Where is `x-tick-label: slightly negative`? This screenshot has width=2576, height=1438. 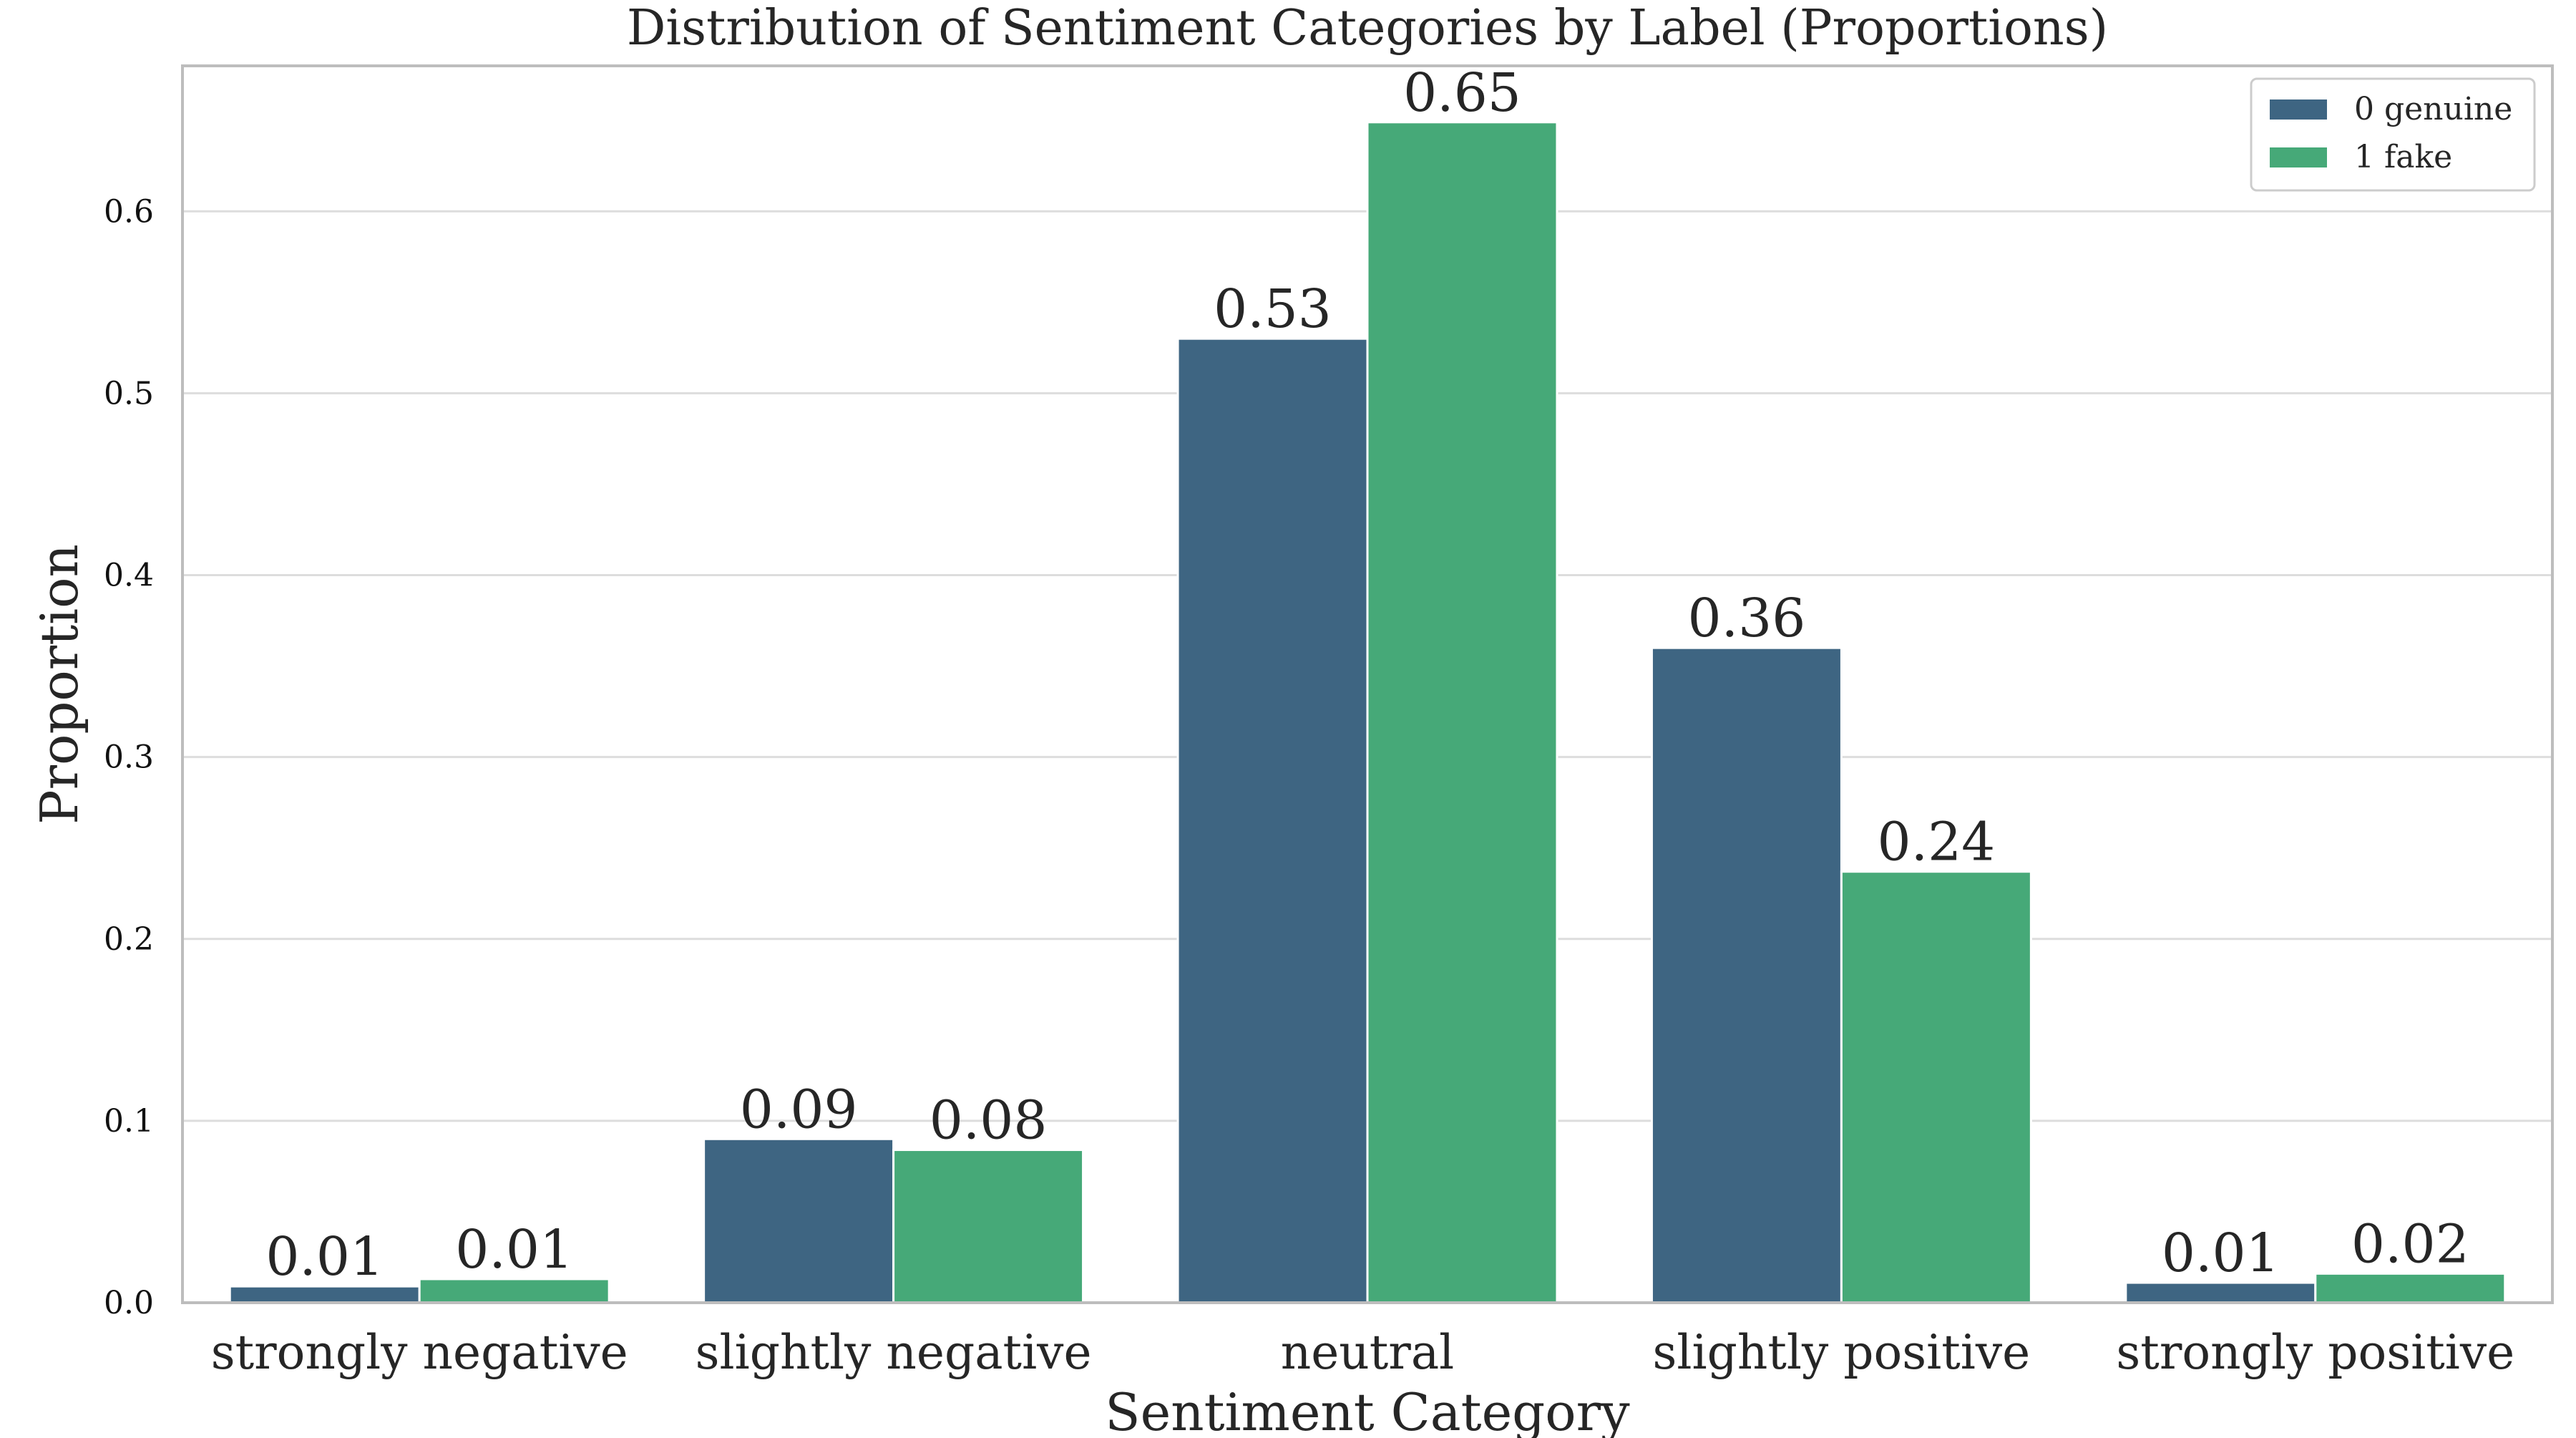
x-tick-label: slightly negative is located at coordinates (894, 1352).